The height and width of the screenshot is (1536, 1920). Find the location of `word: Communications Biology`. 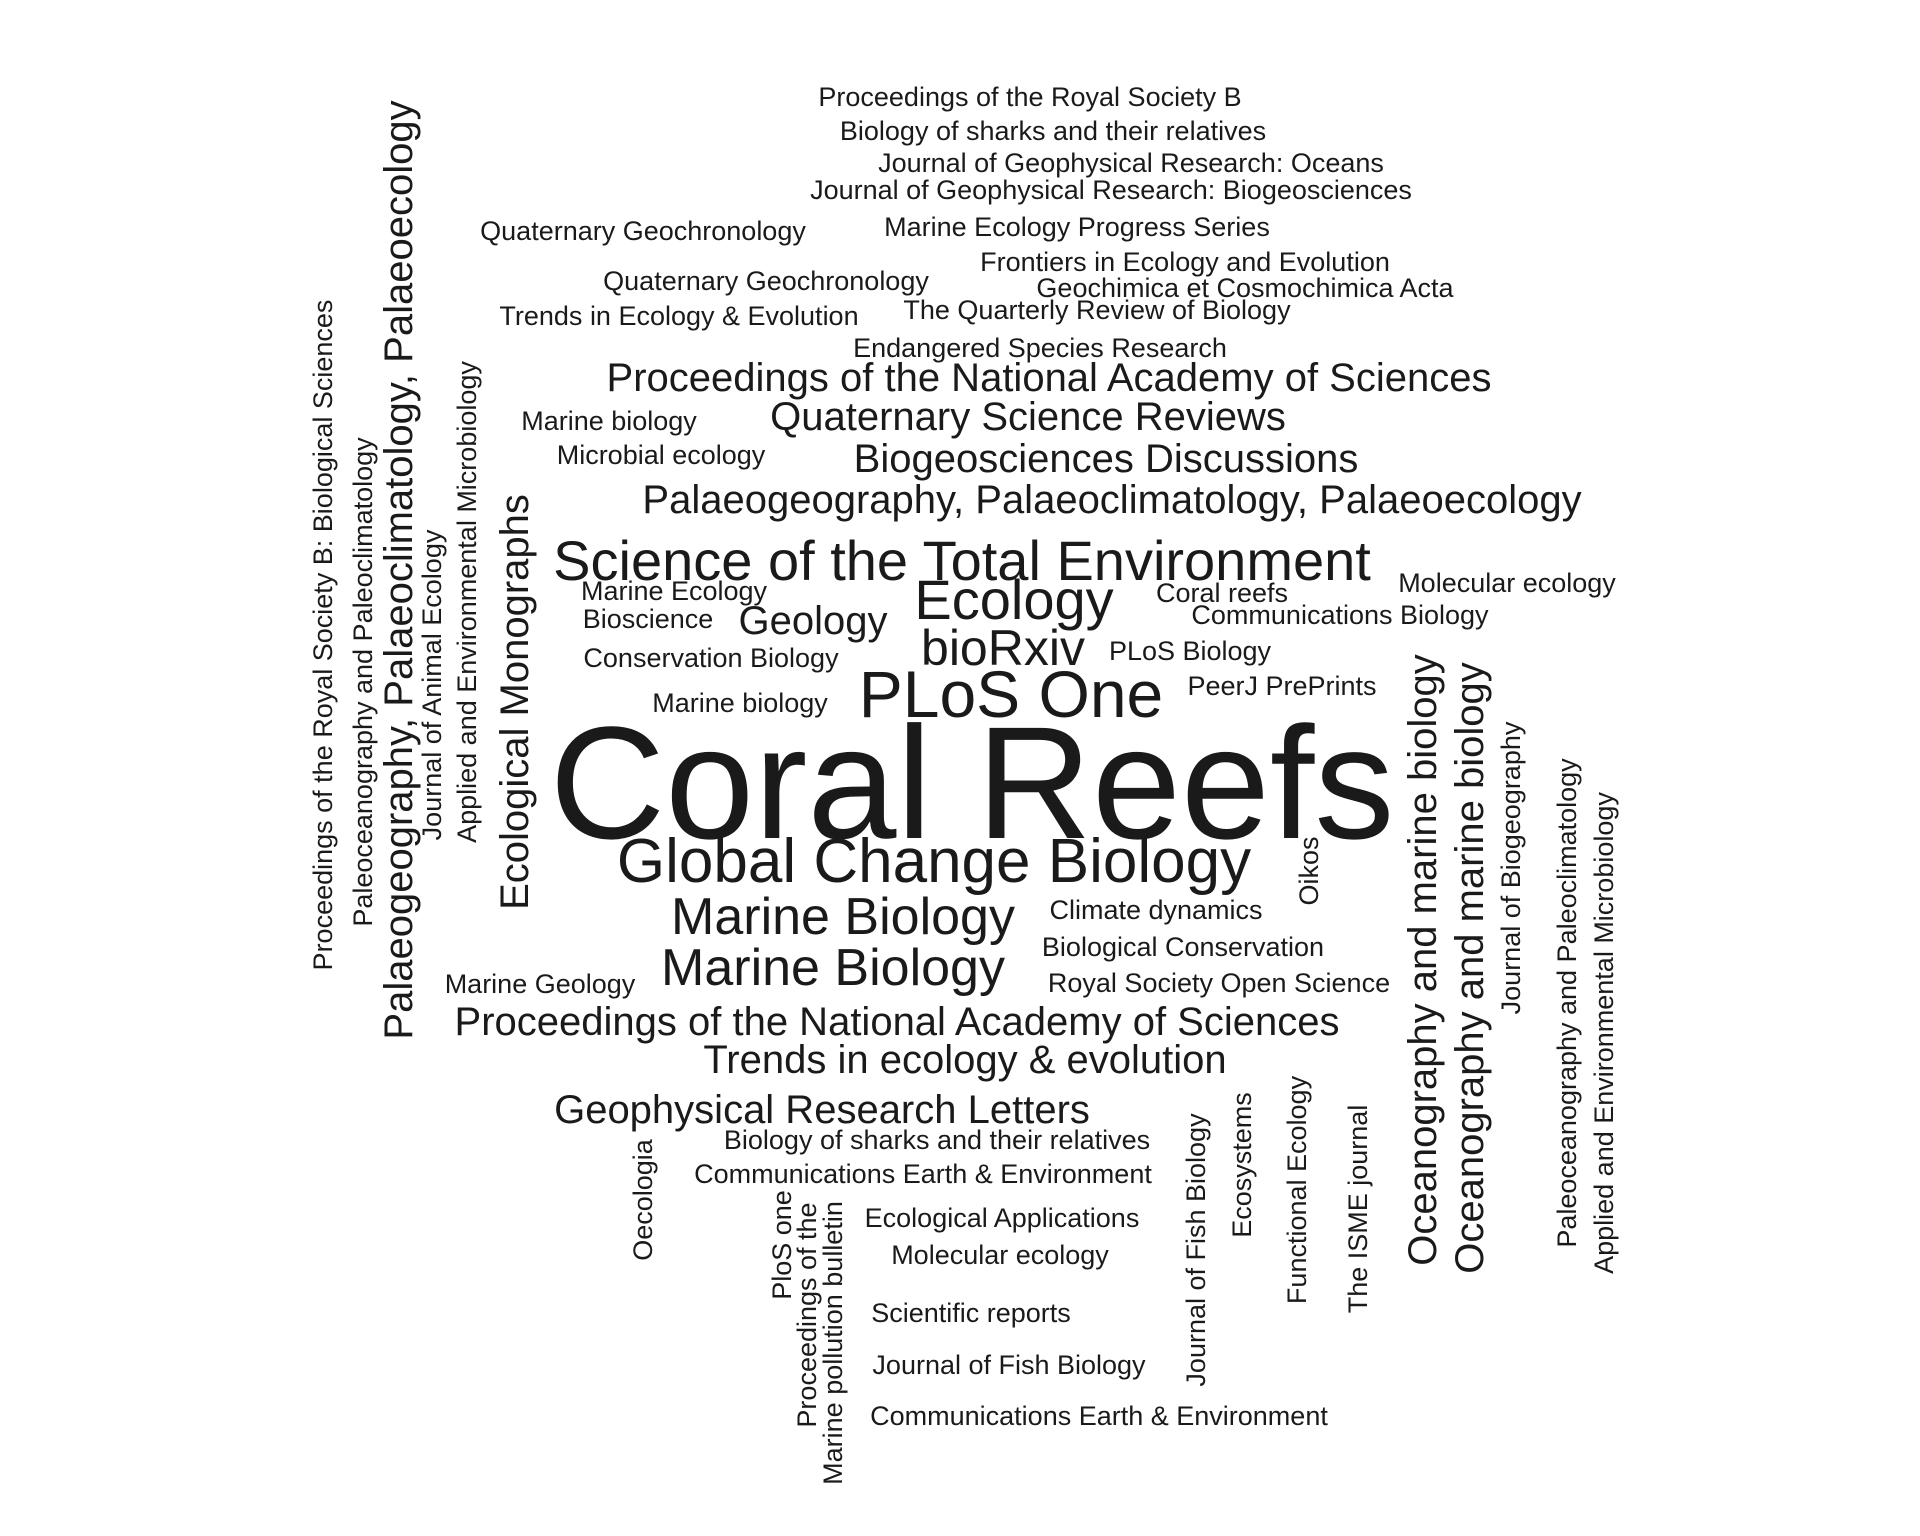

word: Communications Biology is located at coordinates (1340, 615).